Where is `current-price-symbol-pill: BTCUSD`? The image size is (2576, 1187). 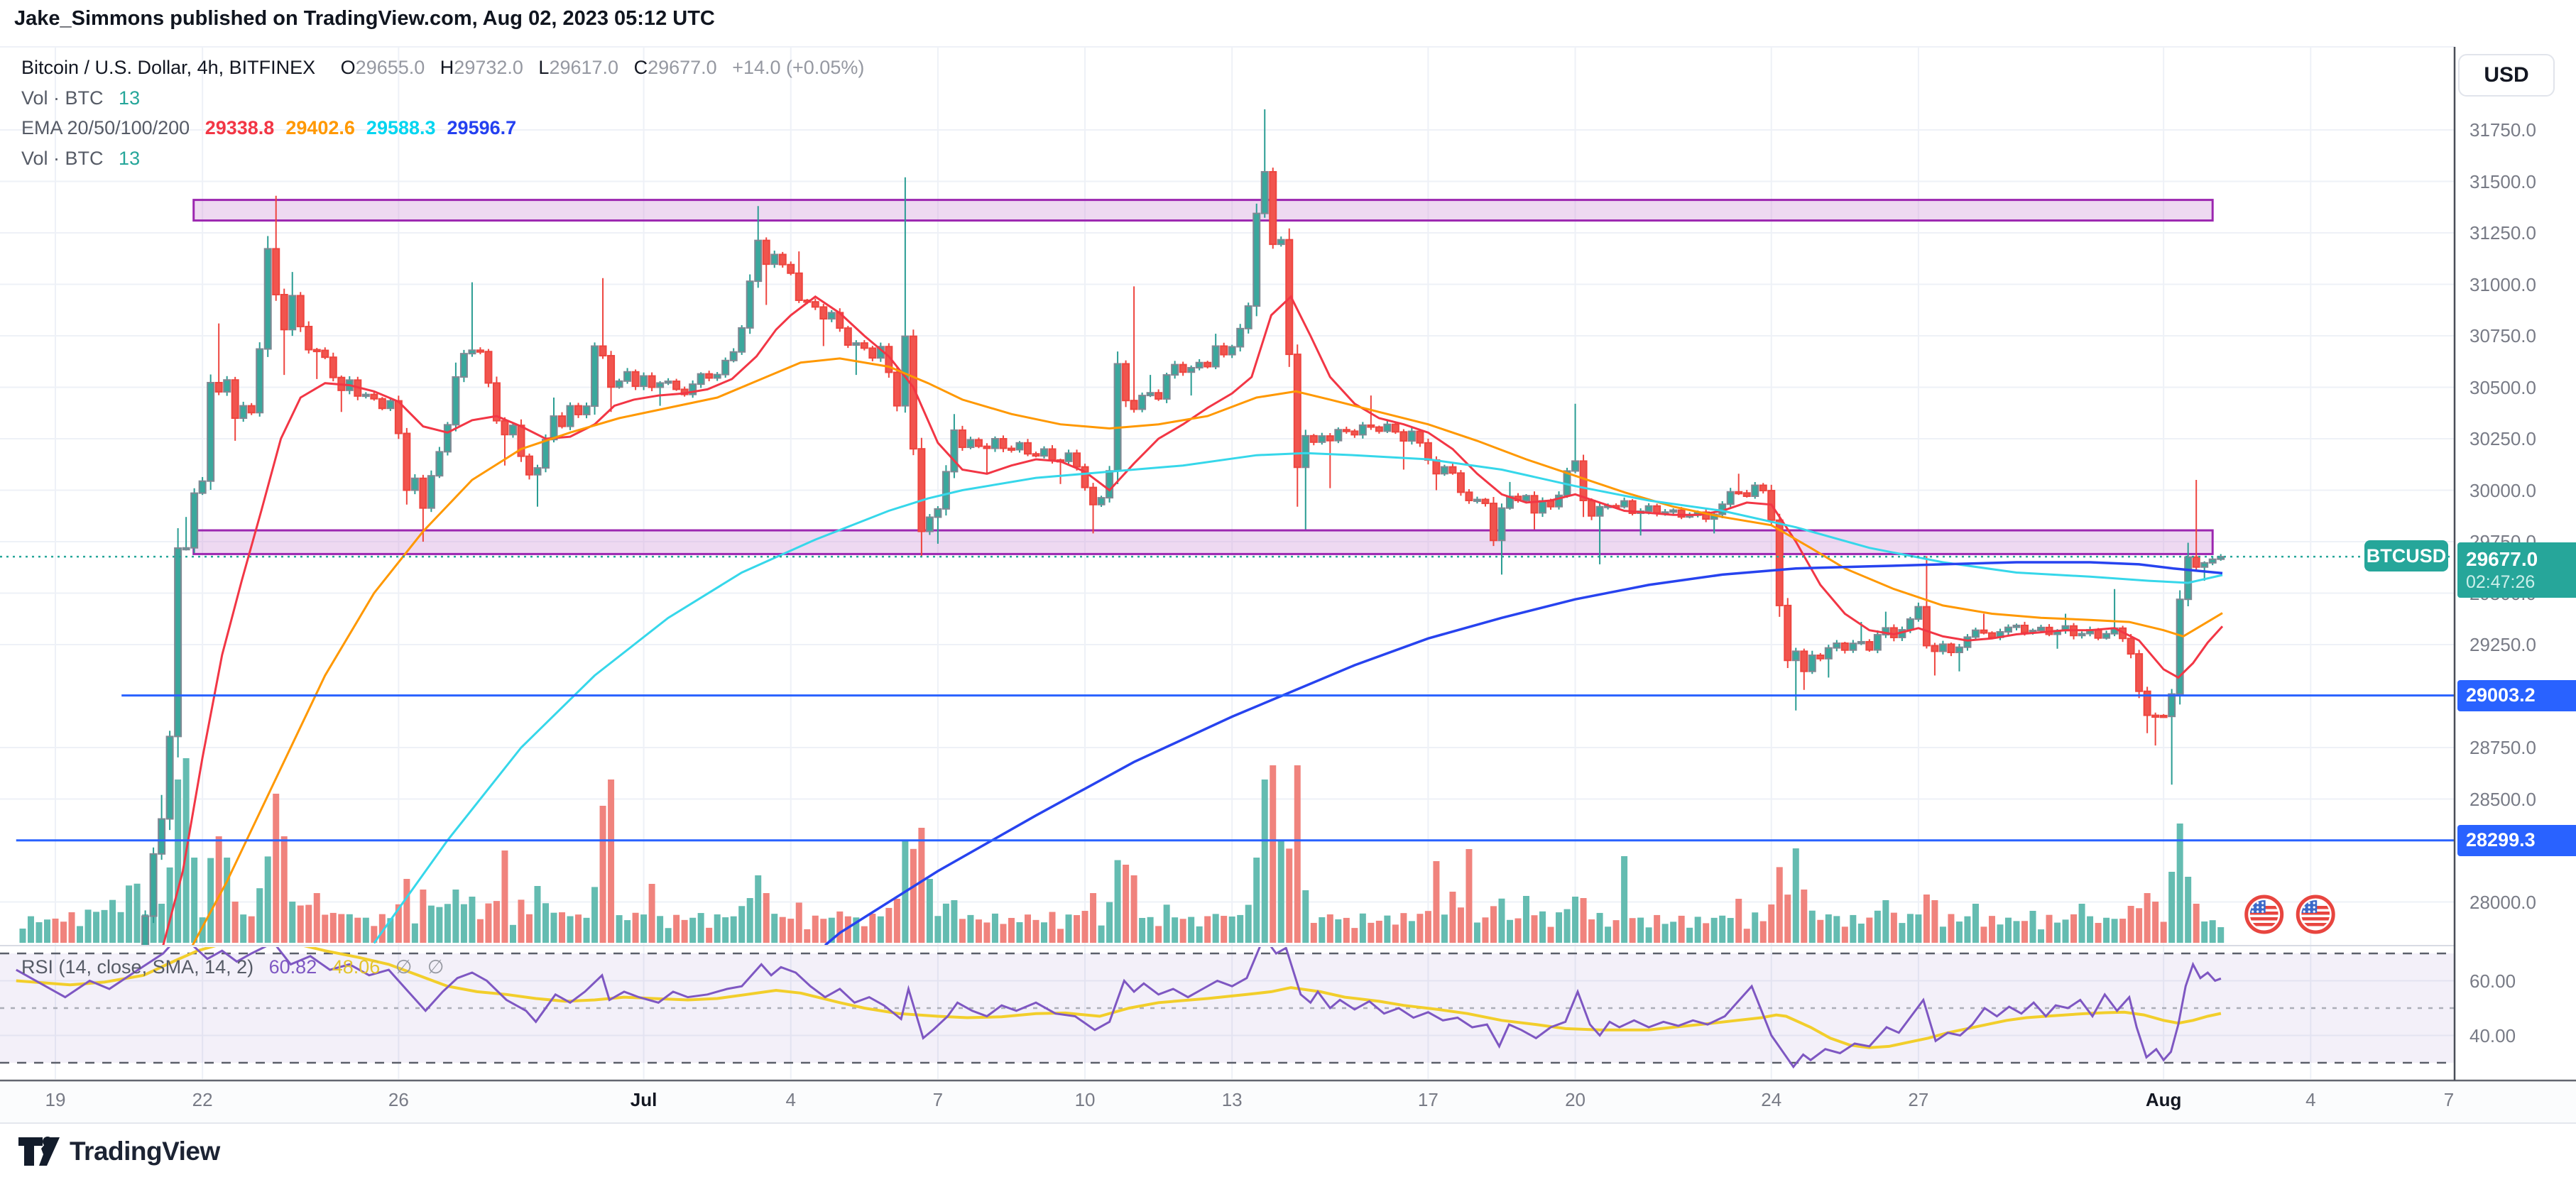
current-price-symbol-pill: BTCUSD is located at coordinates (2406, 556).